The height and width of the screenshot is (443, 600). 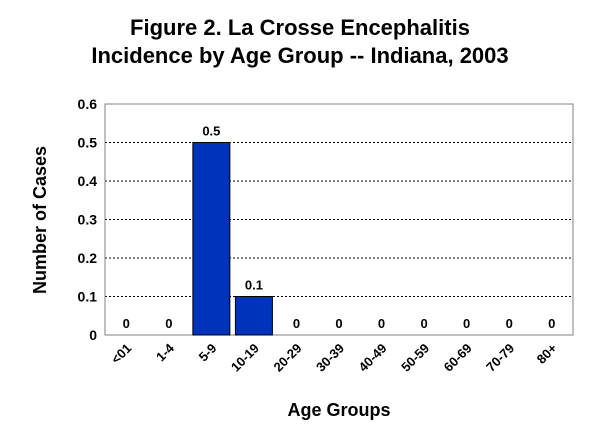 I want to click on x-tick-label: 10-19, so click(x=245, y=358).